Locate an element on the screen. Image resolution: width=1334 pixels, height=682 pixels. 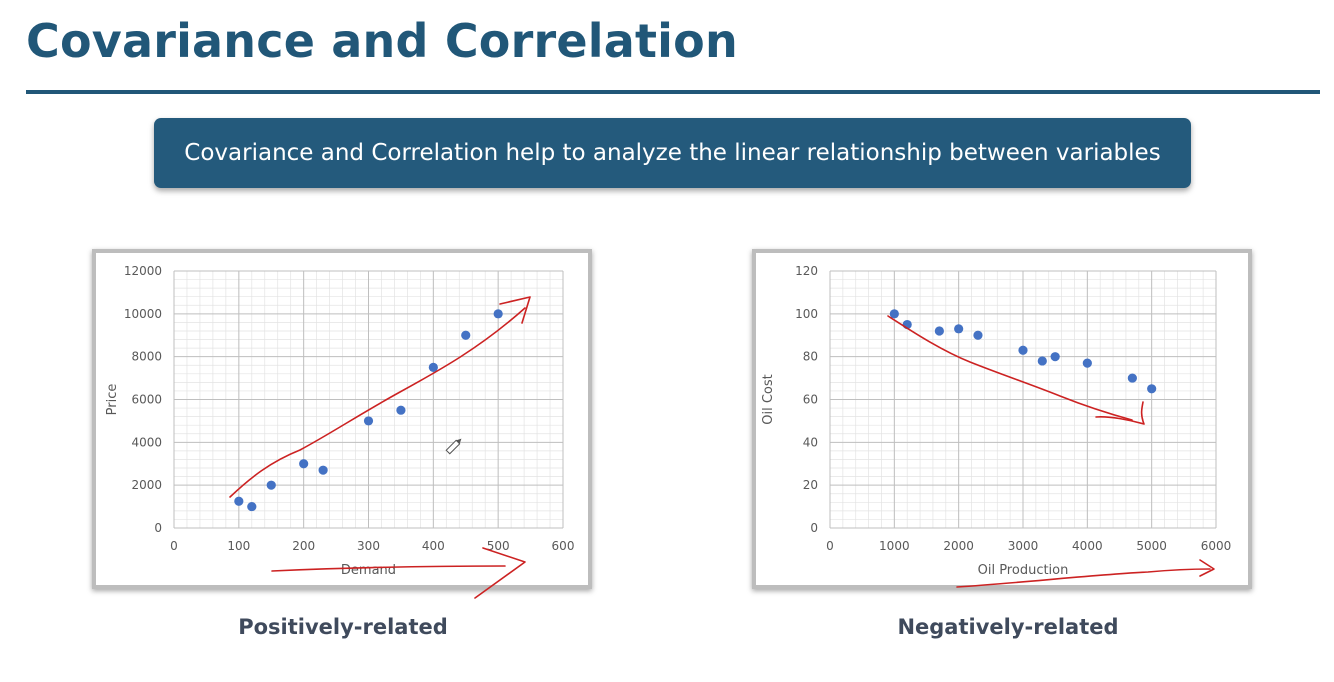
x-tick-label: 1000 is located at coordinates (894, 546).